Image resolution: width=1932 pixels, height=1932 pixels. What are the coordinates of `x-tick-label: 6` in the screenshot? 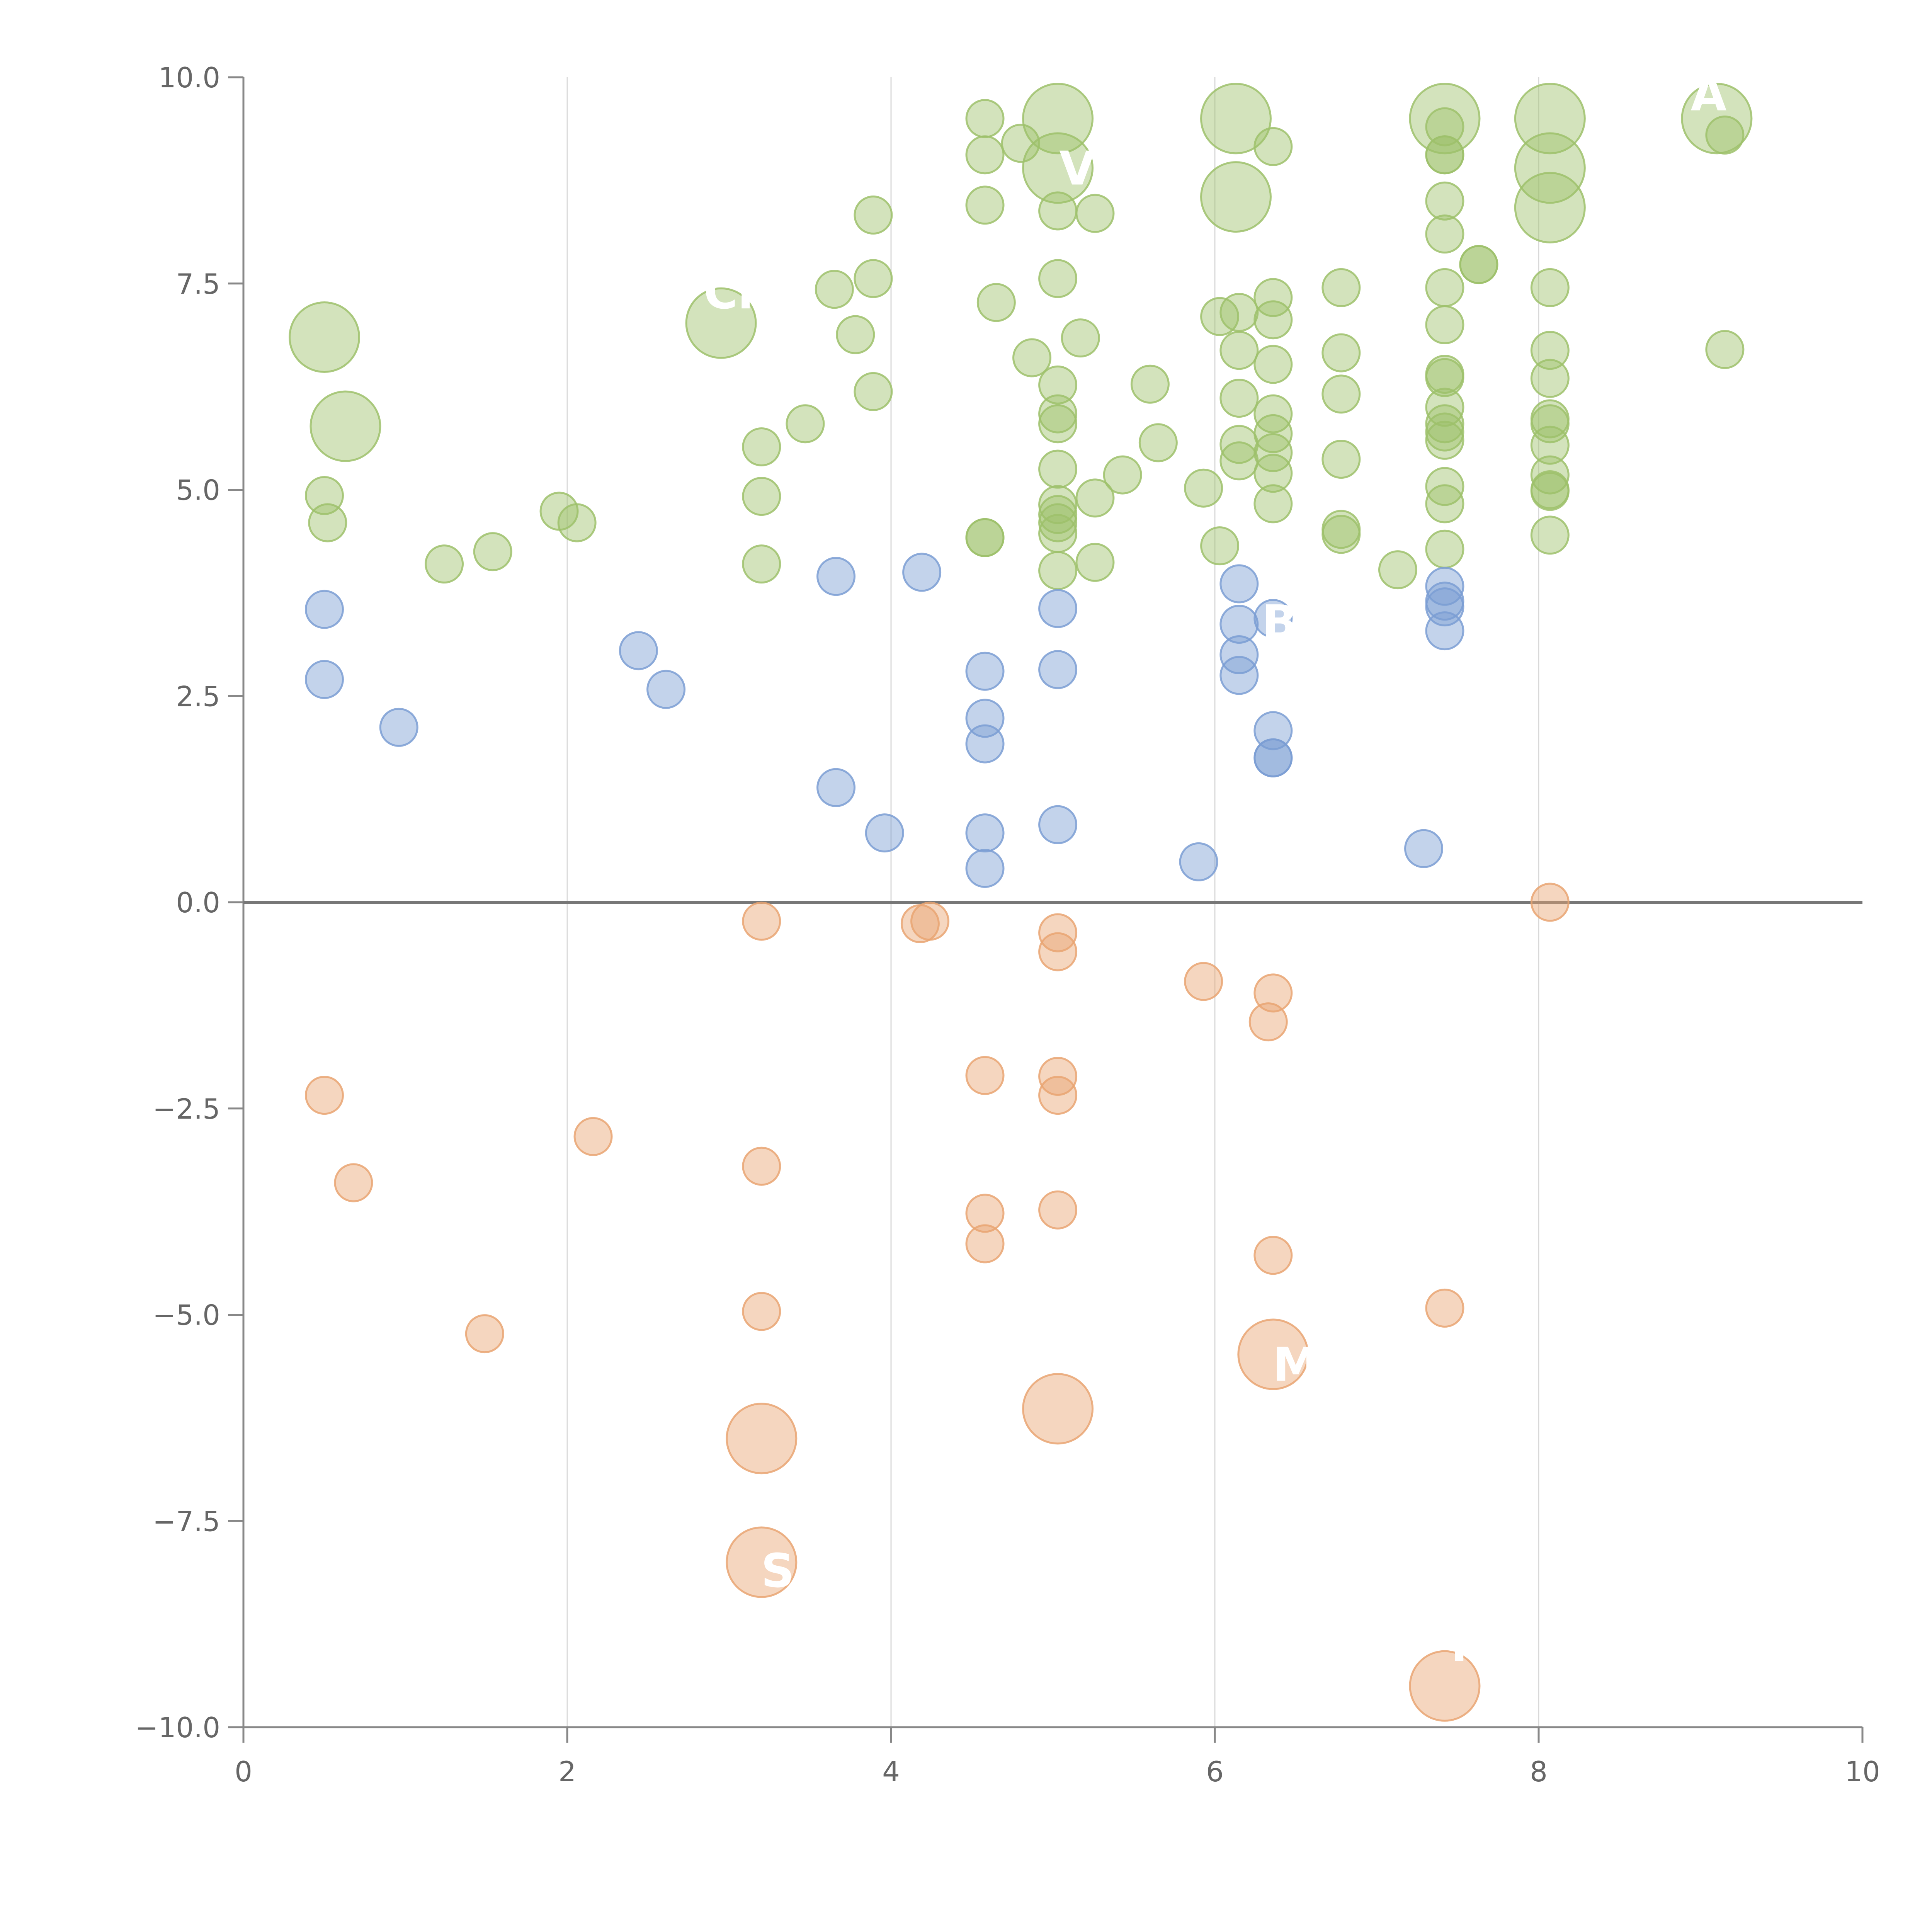 It's located at (1215, 1771).